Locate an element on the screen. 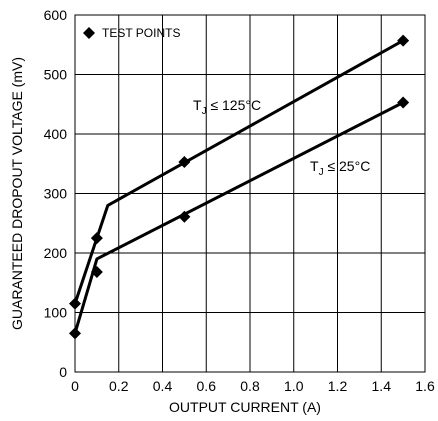  x-tick-label: 0.4 is located at coordinates (163, 386).